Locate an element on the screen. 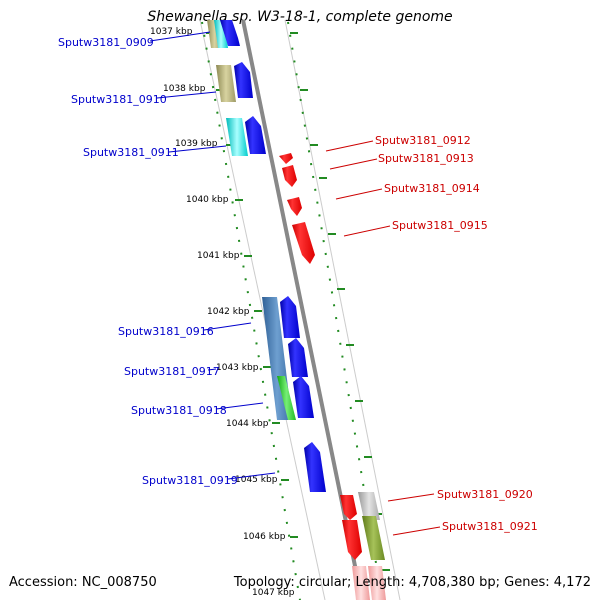 The width and height of the screenshot is (600, 600). tick-label: 1047 kbp is located at coordinates (273, 593).